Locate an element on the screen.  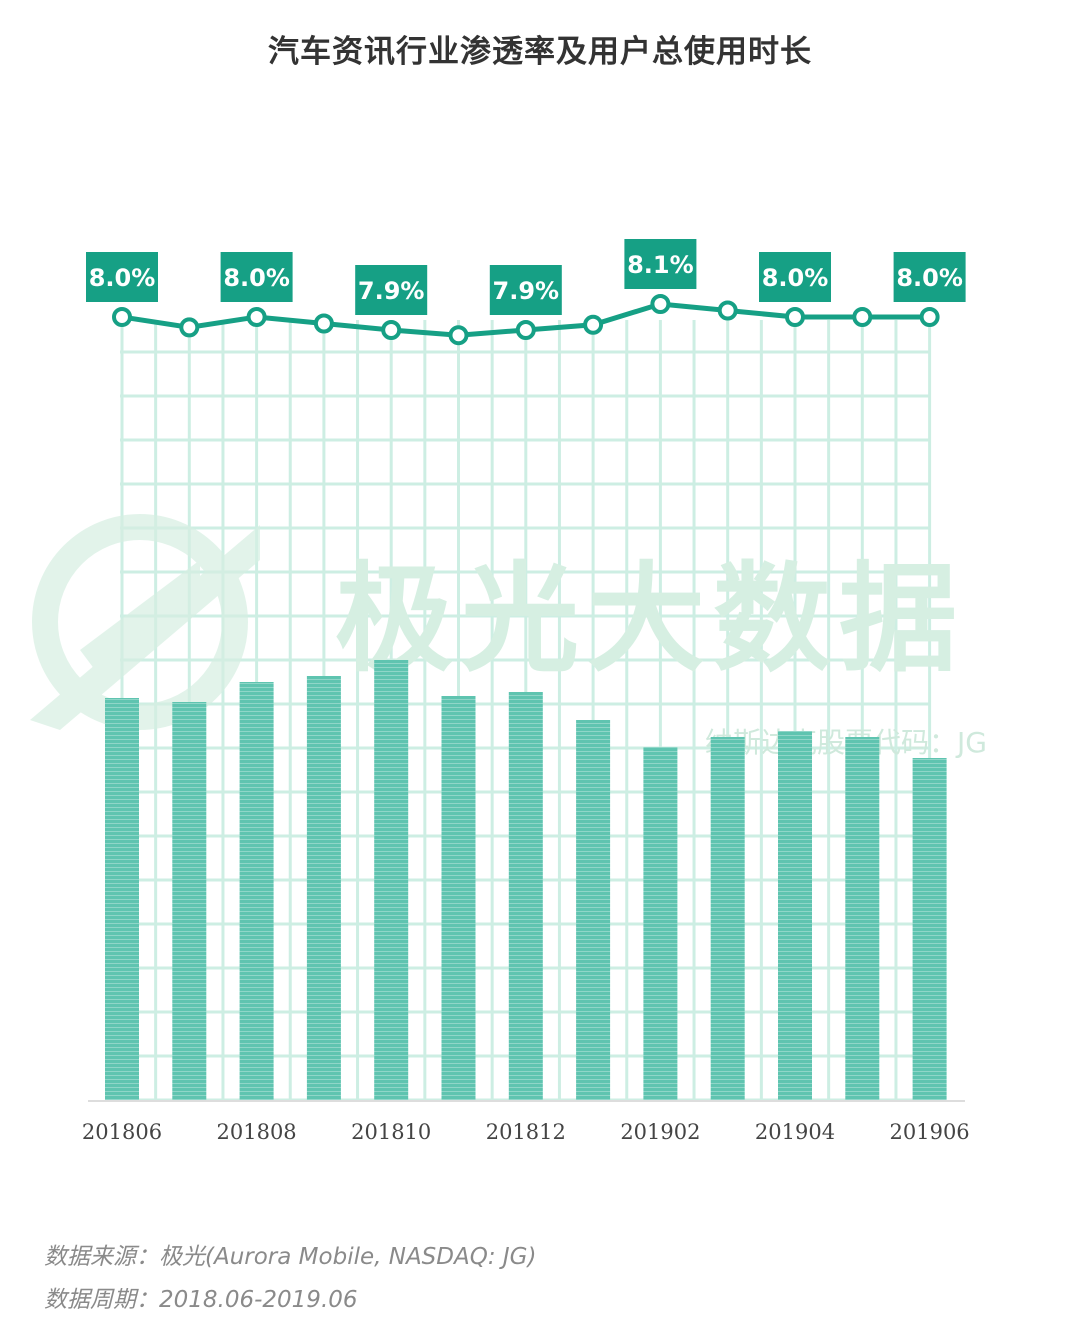
x-tick-label: 201810 is located at coordinates (391, 1132).